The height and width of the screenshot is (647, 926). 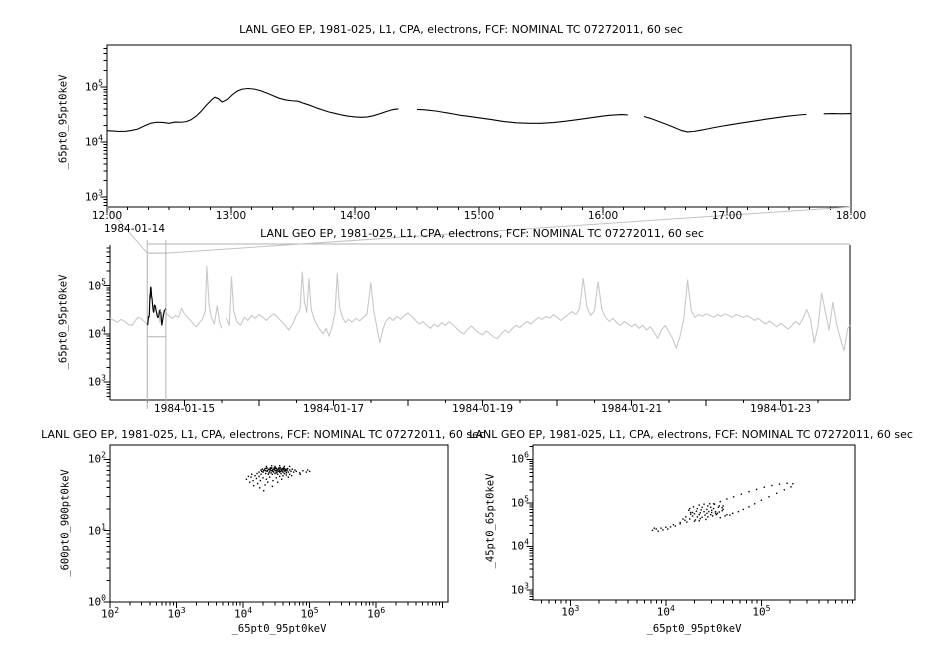 I want to click on x-tick-label: 15:00, so click(x=479, y=216).